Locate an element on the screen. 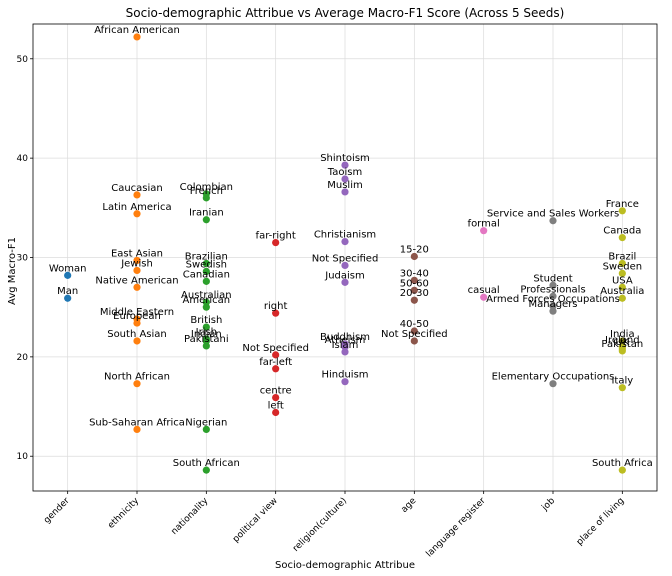 The width and height of the screenshot is (672, 576). point-label: Latin America is located at coordinates (136, 207).